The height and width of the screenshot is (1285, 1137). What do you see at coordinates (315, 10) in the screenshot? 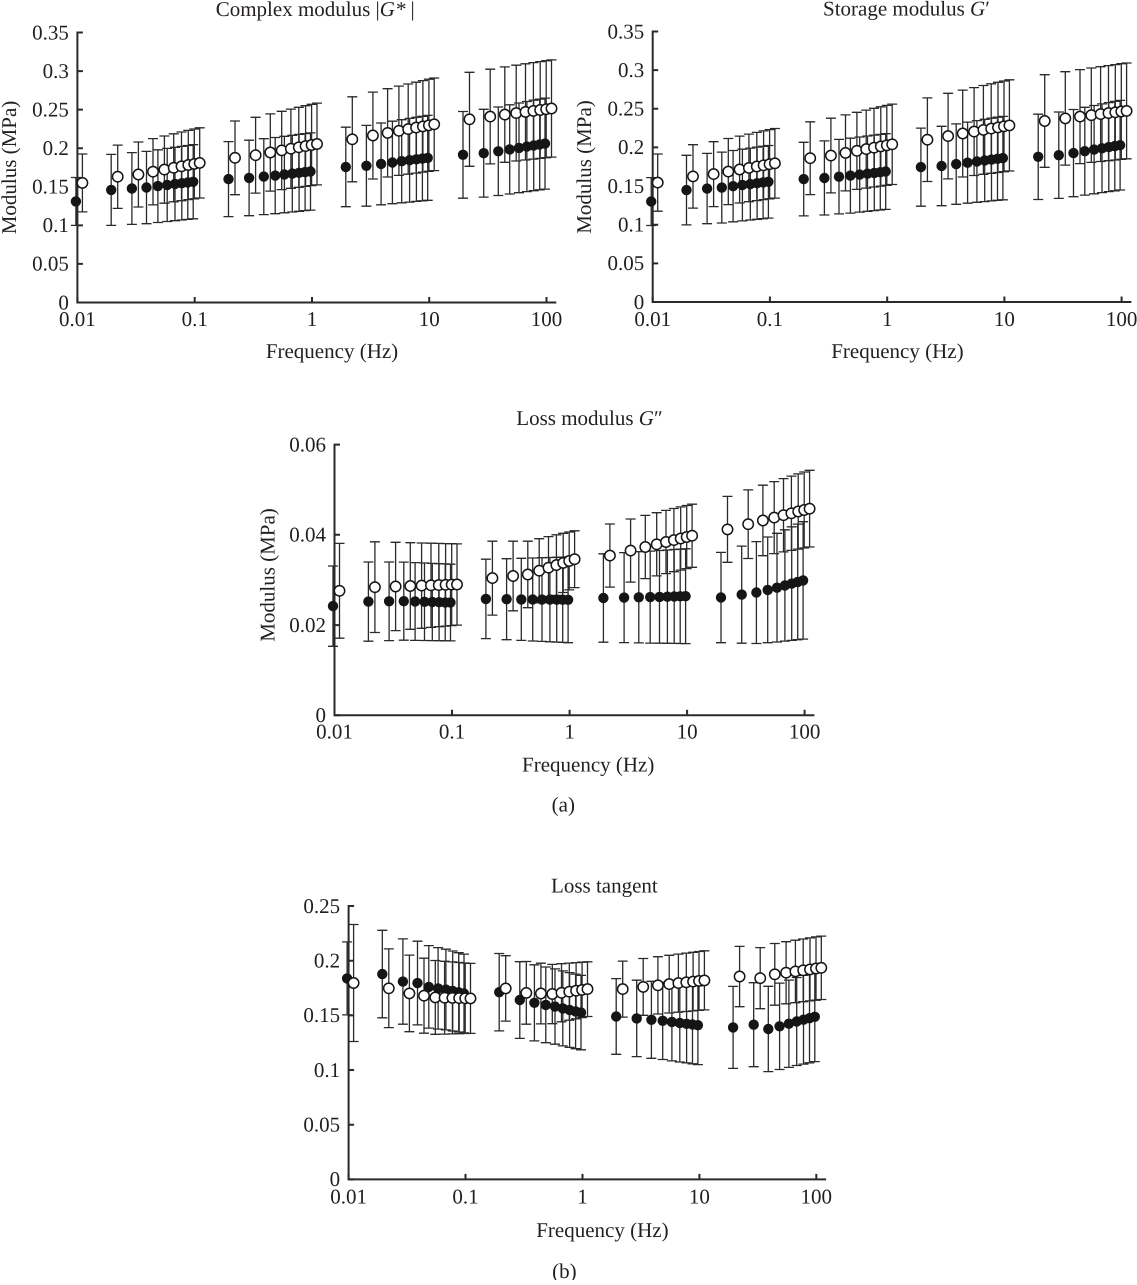
I see `svg-text:Complex modulus |G*|: Complex modulus |G* |` at bounding box center [315, 10].